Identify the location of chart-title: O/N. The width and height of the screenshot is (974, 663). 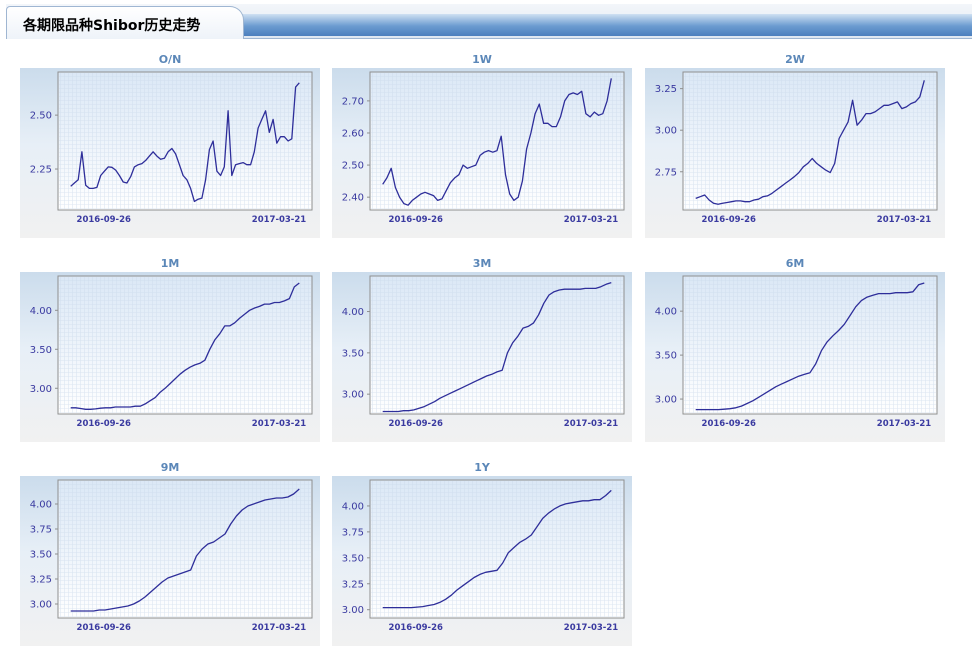
(170, 59).